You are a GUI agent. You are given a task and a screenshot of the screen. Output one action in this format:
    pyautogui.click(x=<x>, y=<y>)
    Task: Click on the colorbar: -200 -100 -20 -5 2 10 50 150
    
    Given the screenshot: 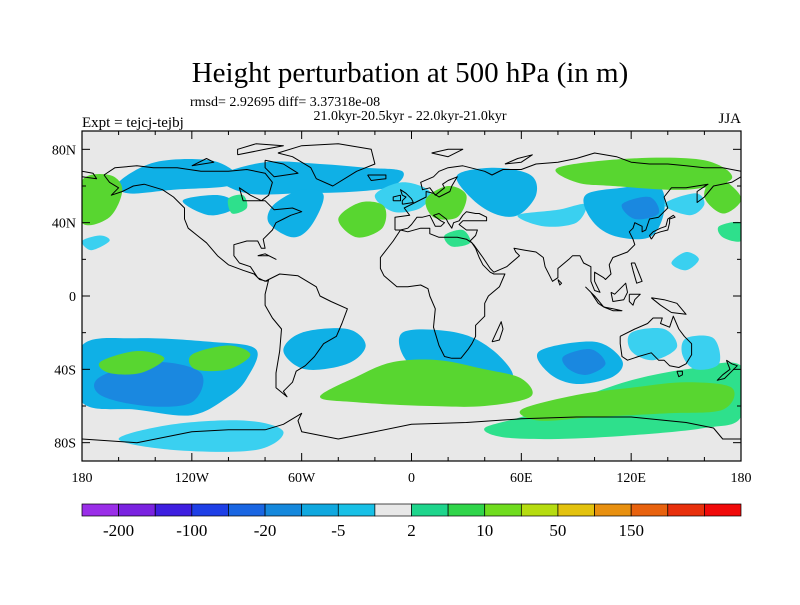 What is the action you would take?
    pyautogui.click(x=411, y=521)
    